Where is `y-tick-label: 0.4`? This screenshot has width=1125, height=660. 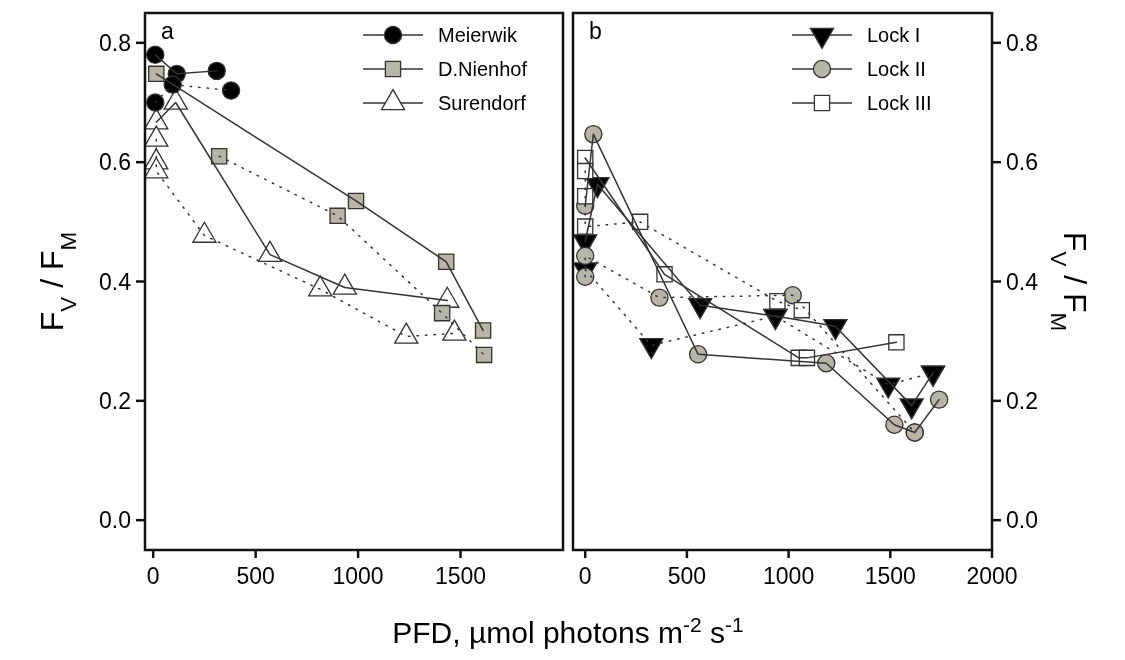
y-tick-label: 0.4 is located at coordinates (115, 281).